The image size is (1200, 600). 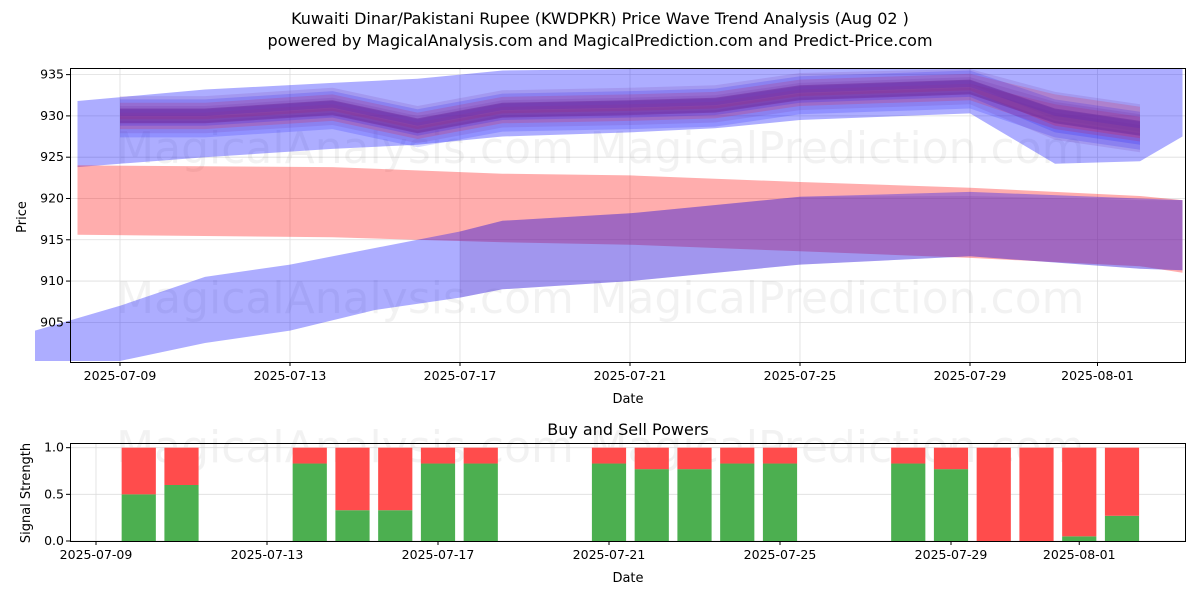 What do you see at coordinates (1079, 554) in the screenshot?
I see `signal-x-tick-label: 2025-08-01` at bounding box center [1079, 554].